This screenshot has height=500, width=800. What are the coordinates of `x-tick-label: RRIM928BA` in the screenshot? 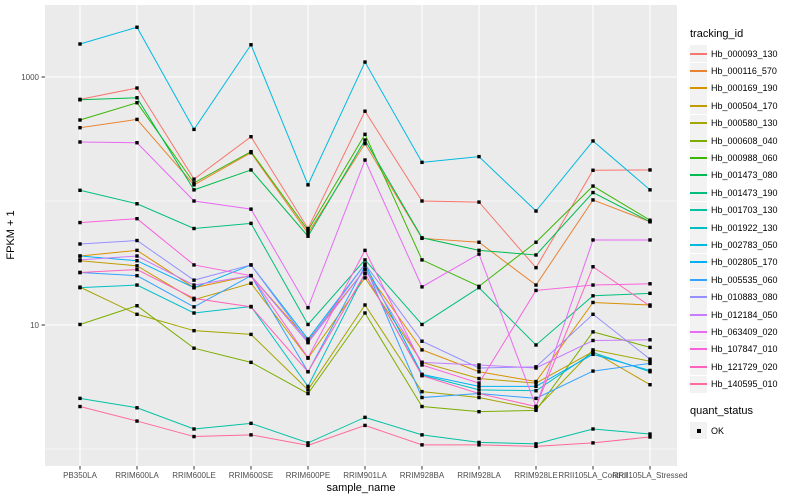 It's located at (422, 475).